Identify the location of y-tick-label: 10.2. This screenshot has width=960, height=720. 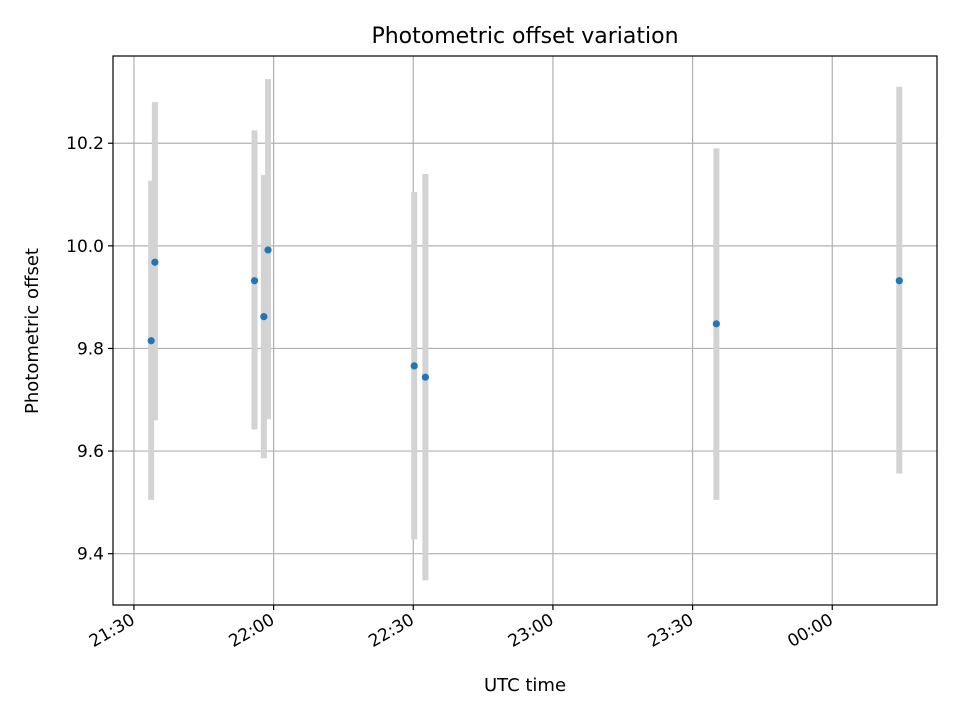
(85, 144).